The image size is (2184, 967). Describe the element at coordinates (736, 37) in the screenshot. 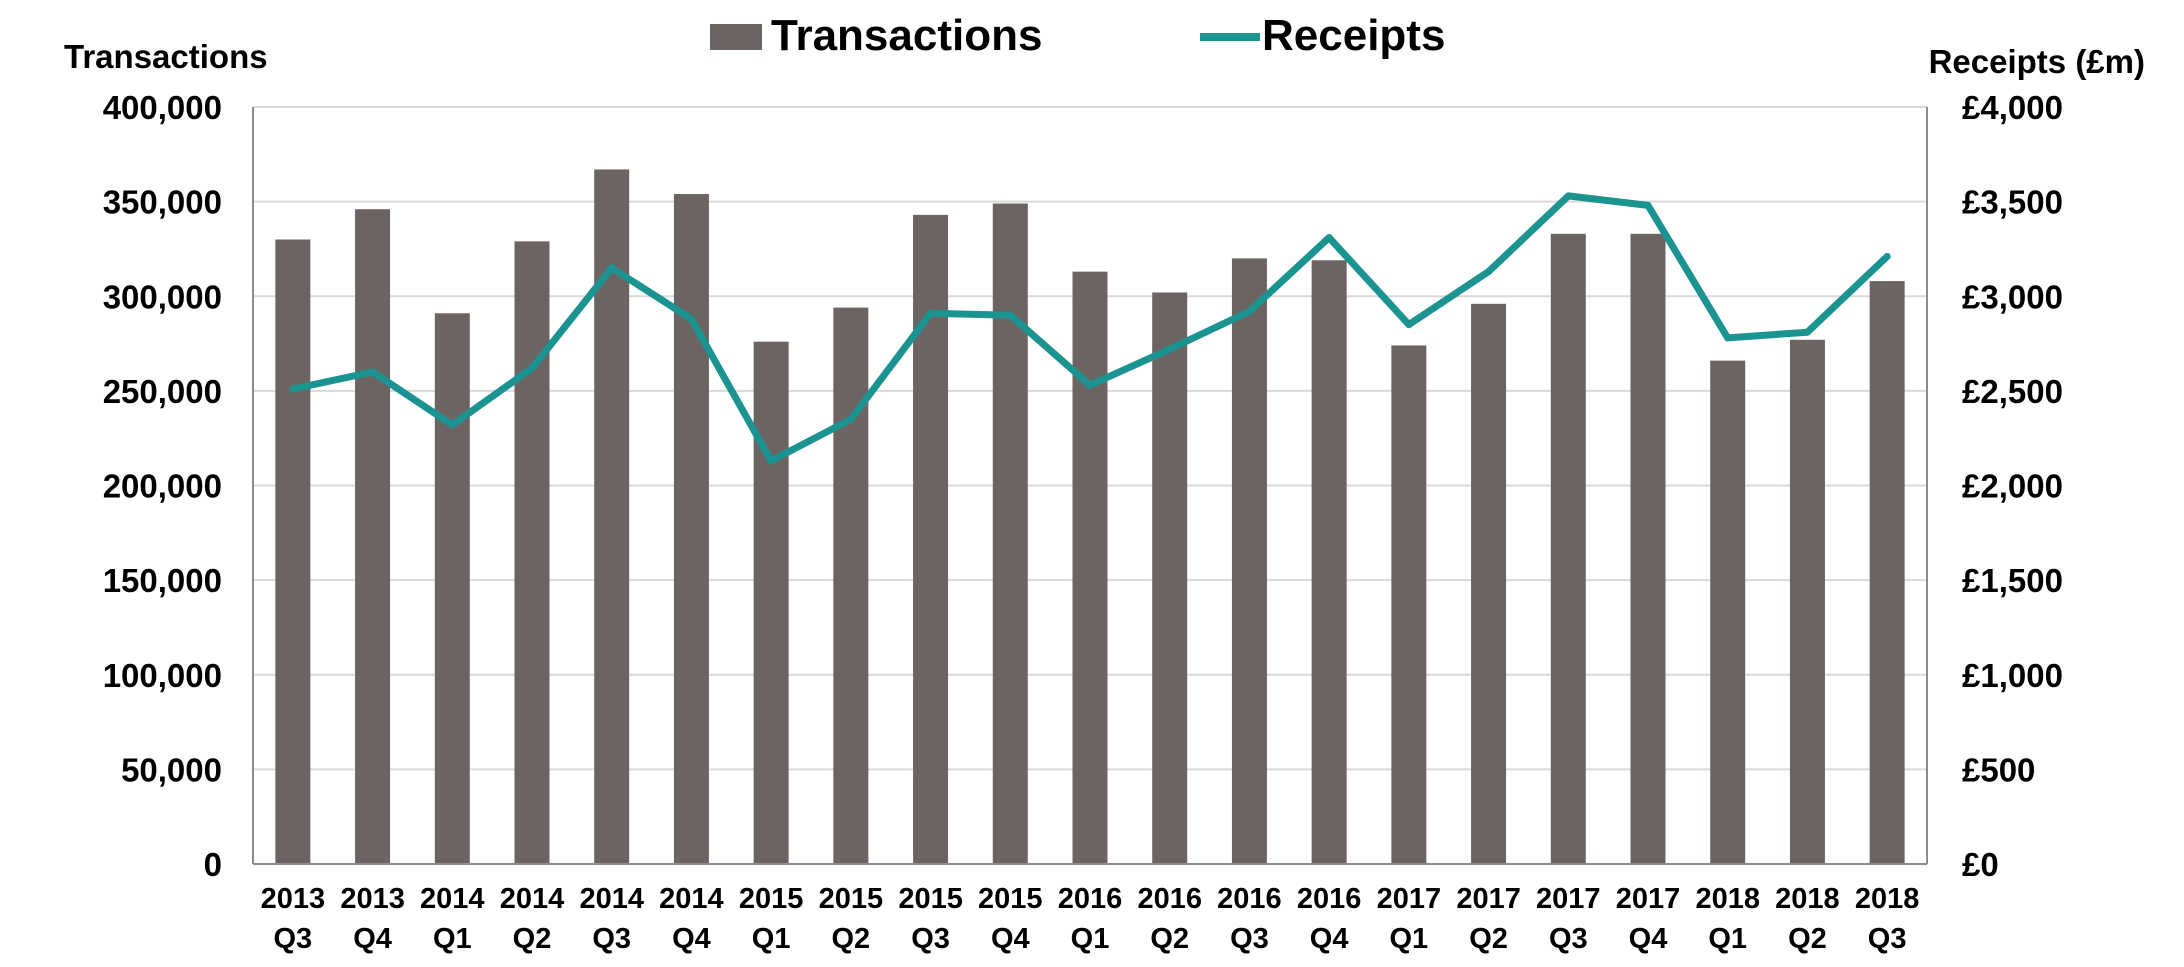

I see `legend-swatch-transactions` at that location.